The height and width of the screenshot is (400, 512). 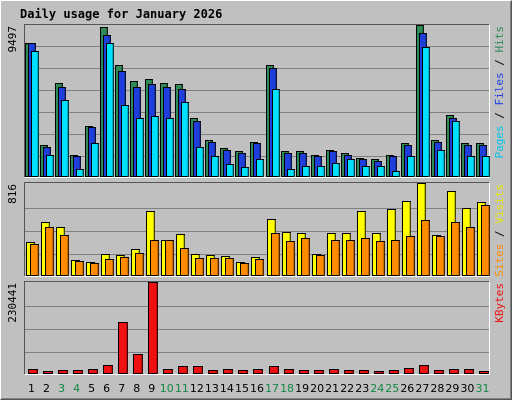 What do you see at coordinates (377, 388) in the screenshot?
I see `x-tick-label: 24` at bounding box center [377, 388].